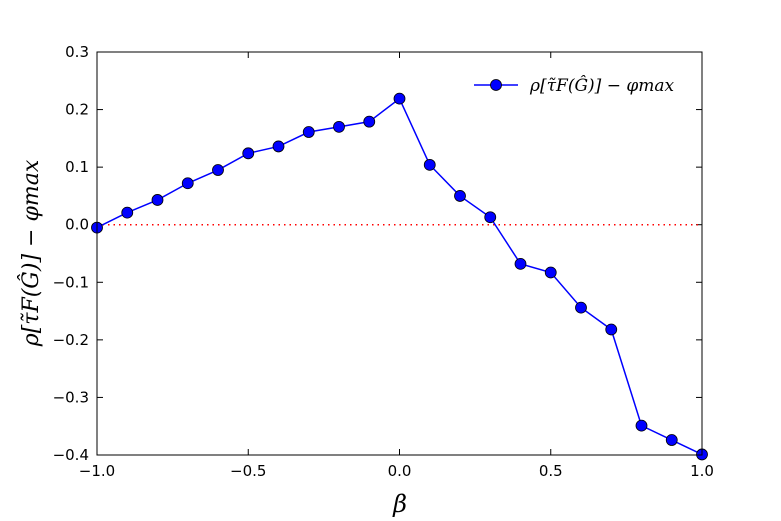 The height and width of the screenshot is (521, 781). I want to click on y-tick-label: 0.3, so click(77, 52).